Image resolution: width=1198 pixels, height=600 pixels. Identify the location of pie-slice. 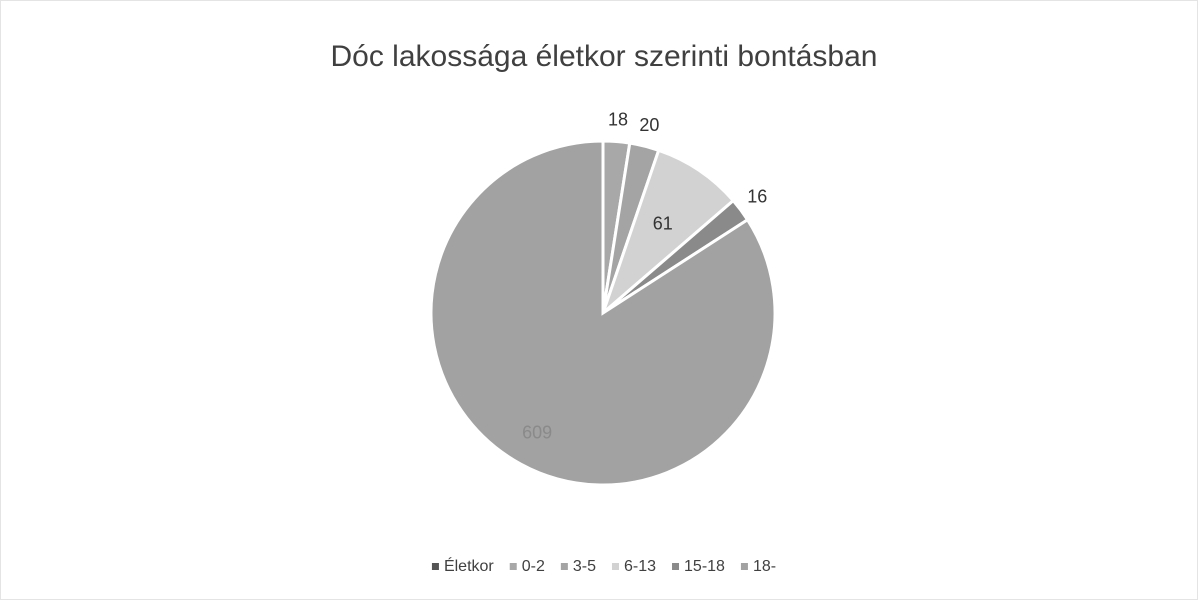
(667, 233).